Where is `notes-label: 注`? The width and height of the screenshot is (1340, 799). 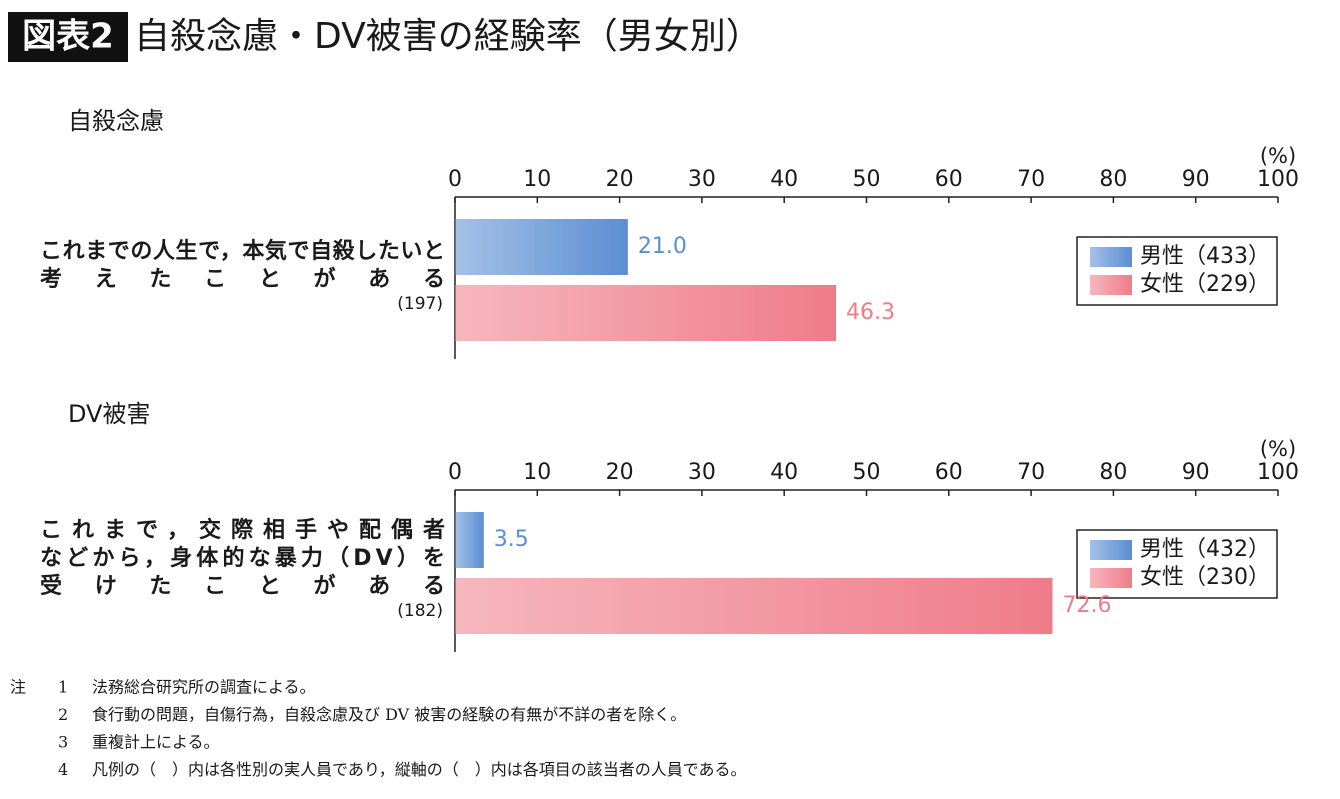
notes-label: 注 is located at coordinates (18, 687).